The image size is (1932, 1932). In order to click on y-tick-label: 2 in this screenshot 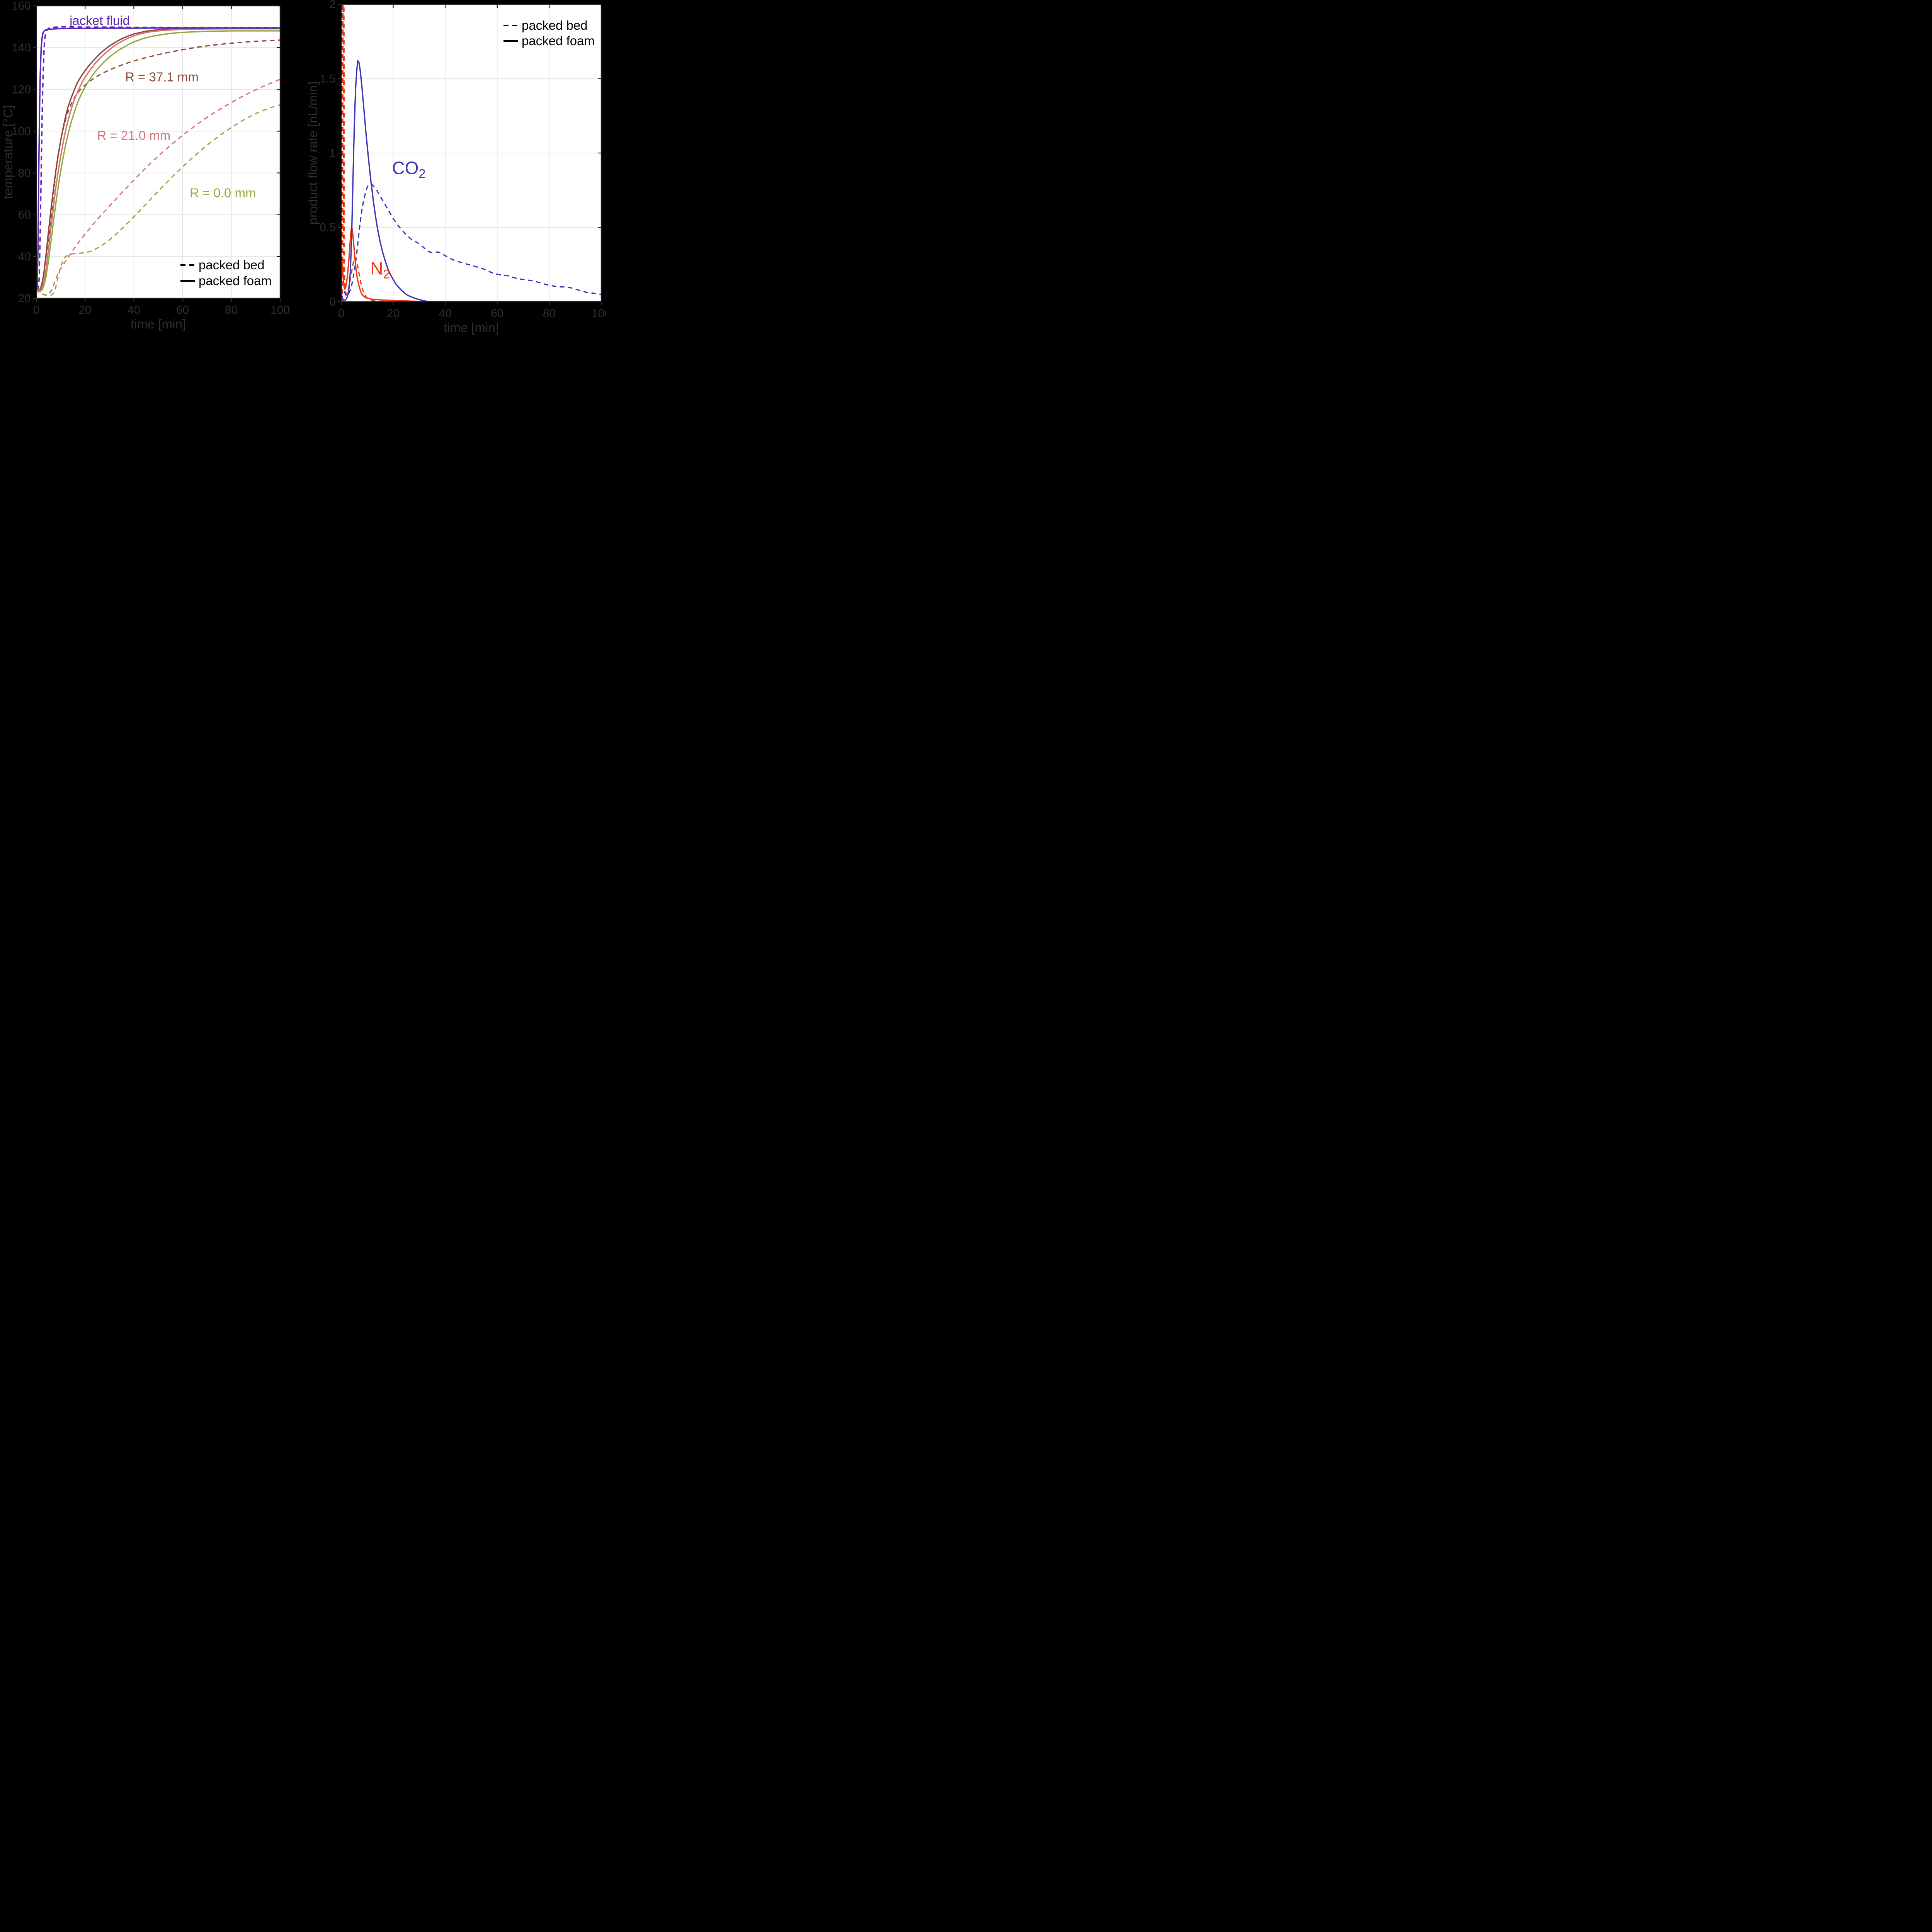, I will do `click(333, 6)`.